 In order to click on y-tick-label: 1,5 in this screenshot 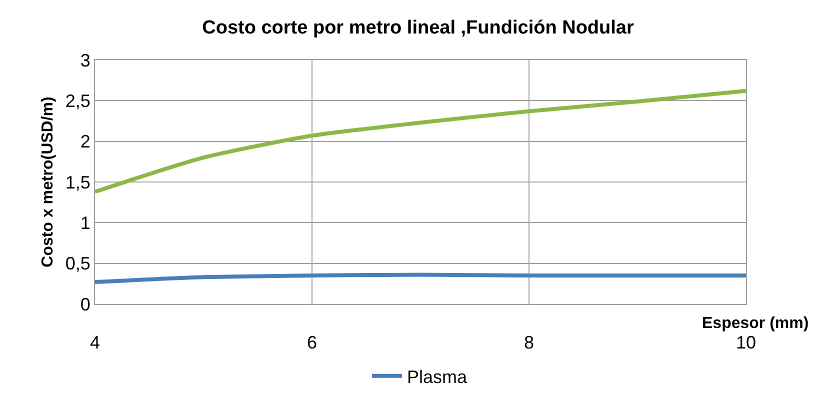, I will do `click(77, 182)`.